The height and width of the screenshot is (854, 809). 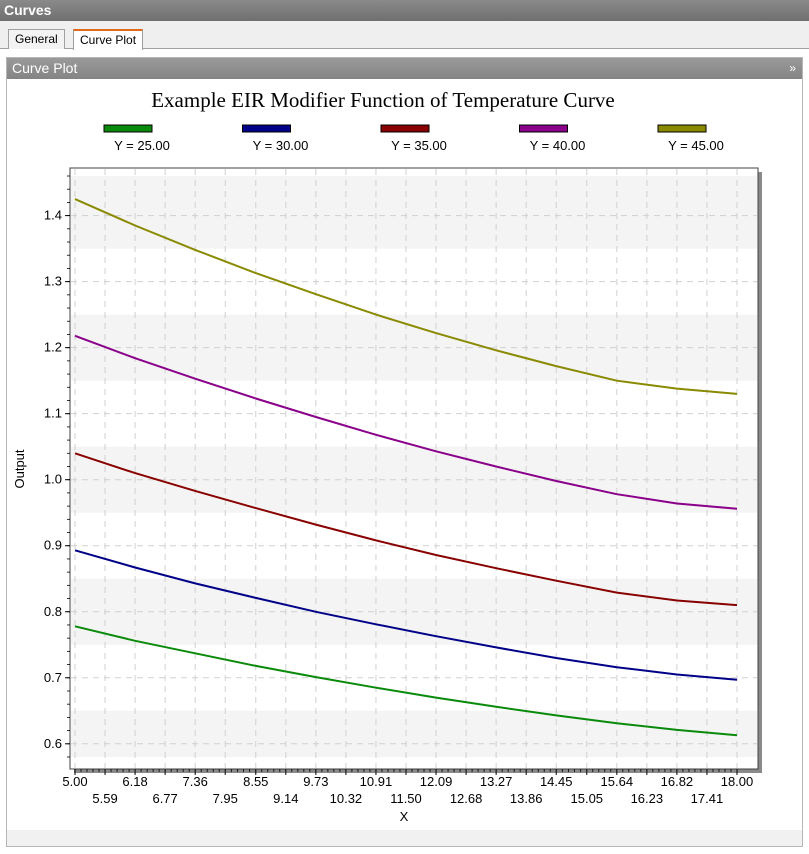 I want to click on x-tick-label: 9.73, so click(x=315, y=781).